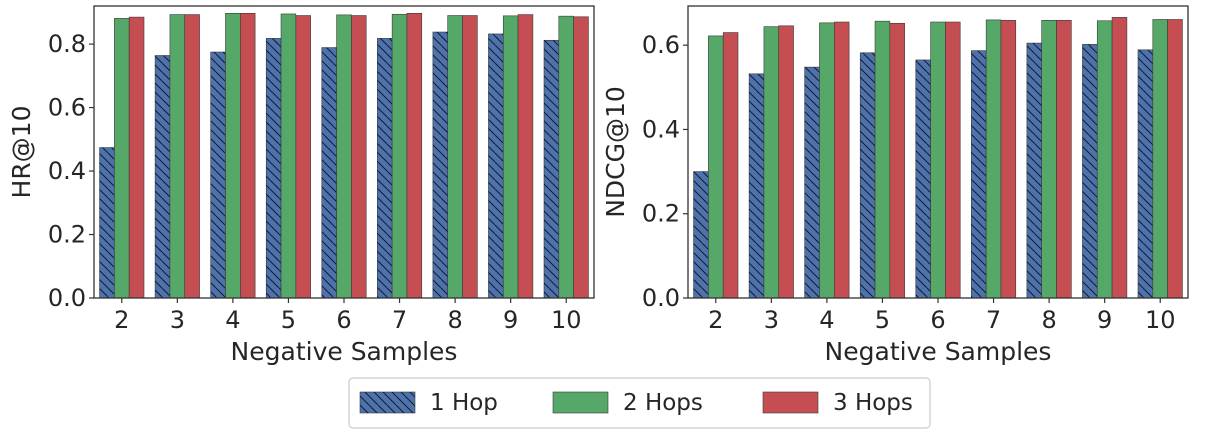 The width and height of the screenshot is (1214, 435). What do you see at coordinates (67, 44) in the screenshot?
I see `y-tick-label: 0.8` at bounding box center [67, 44].